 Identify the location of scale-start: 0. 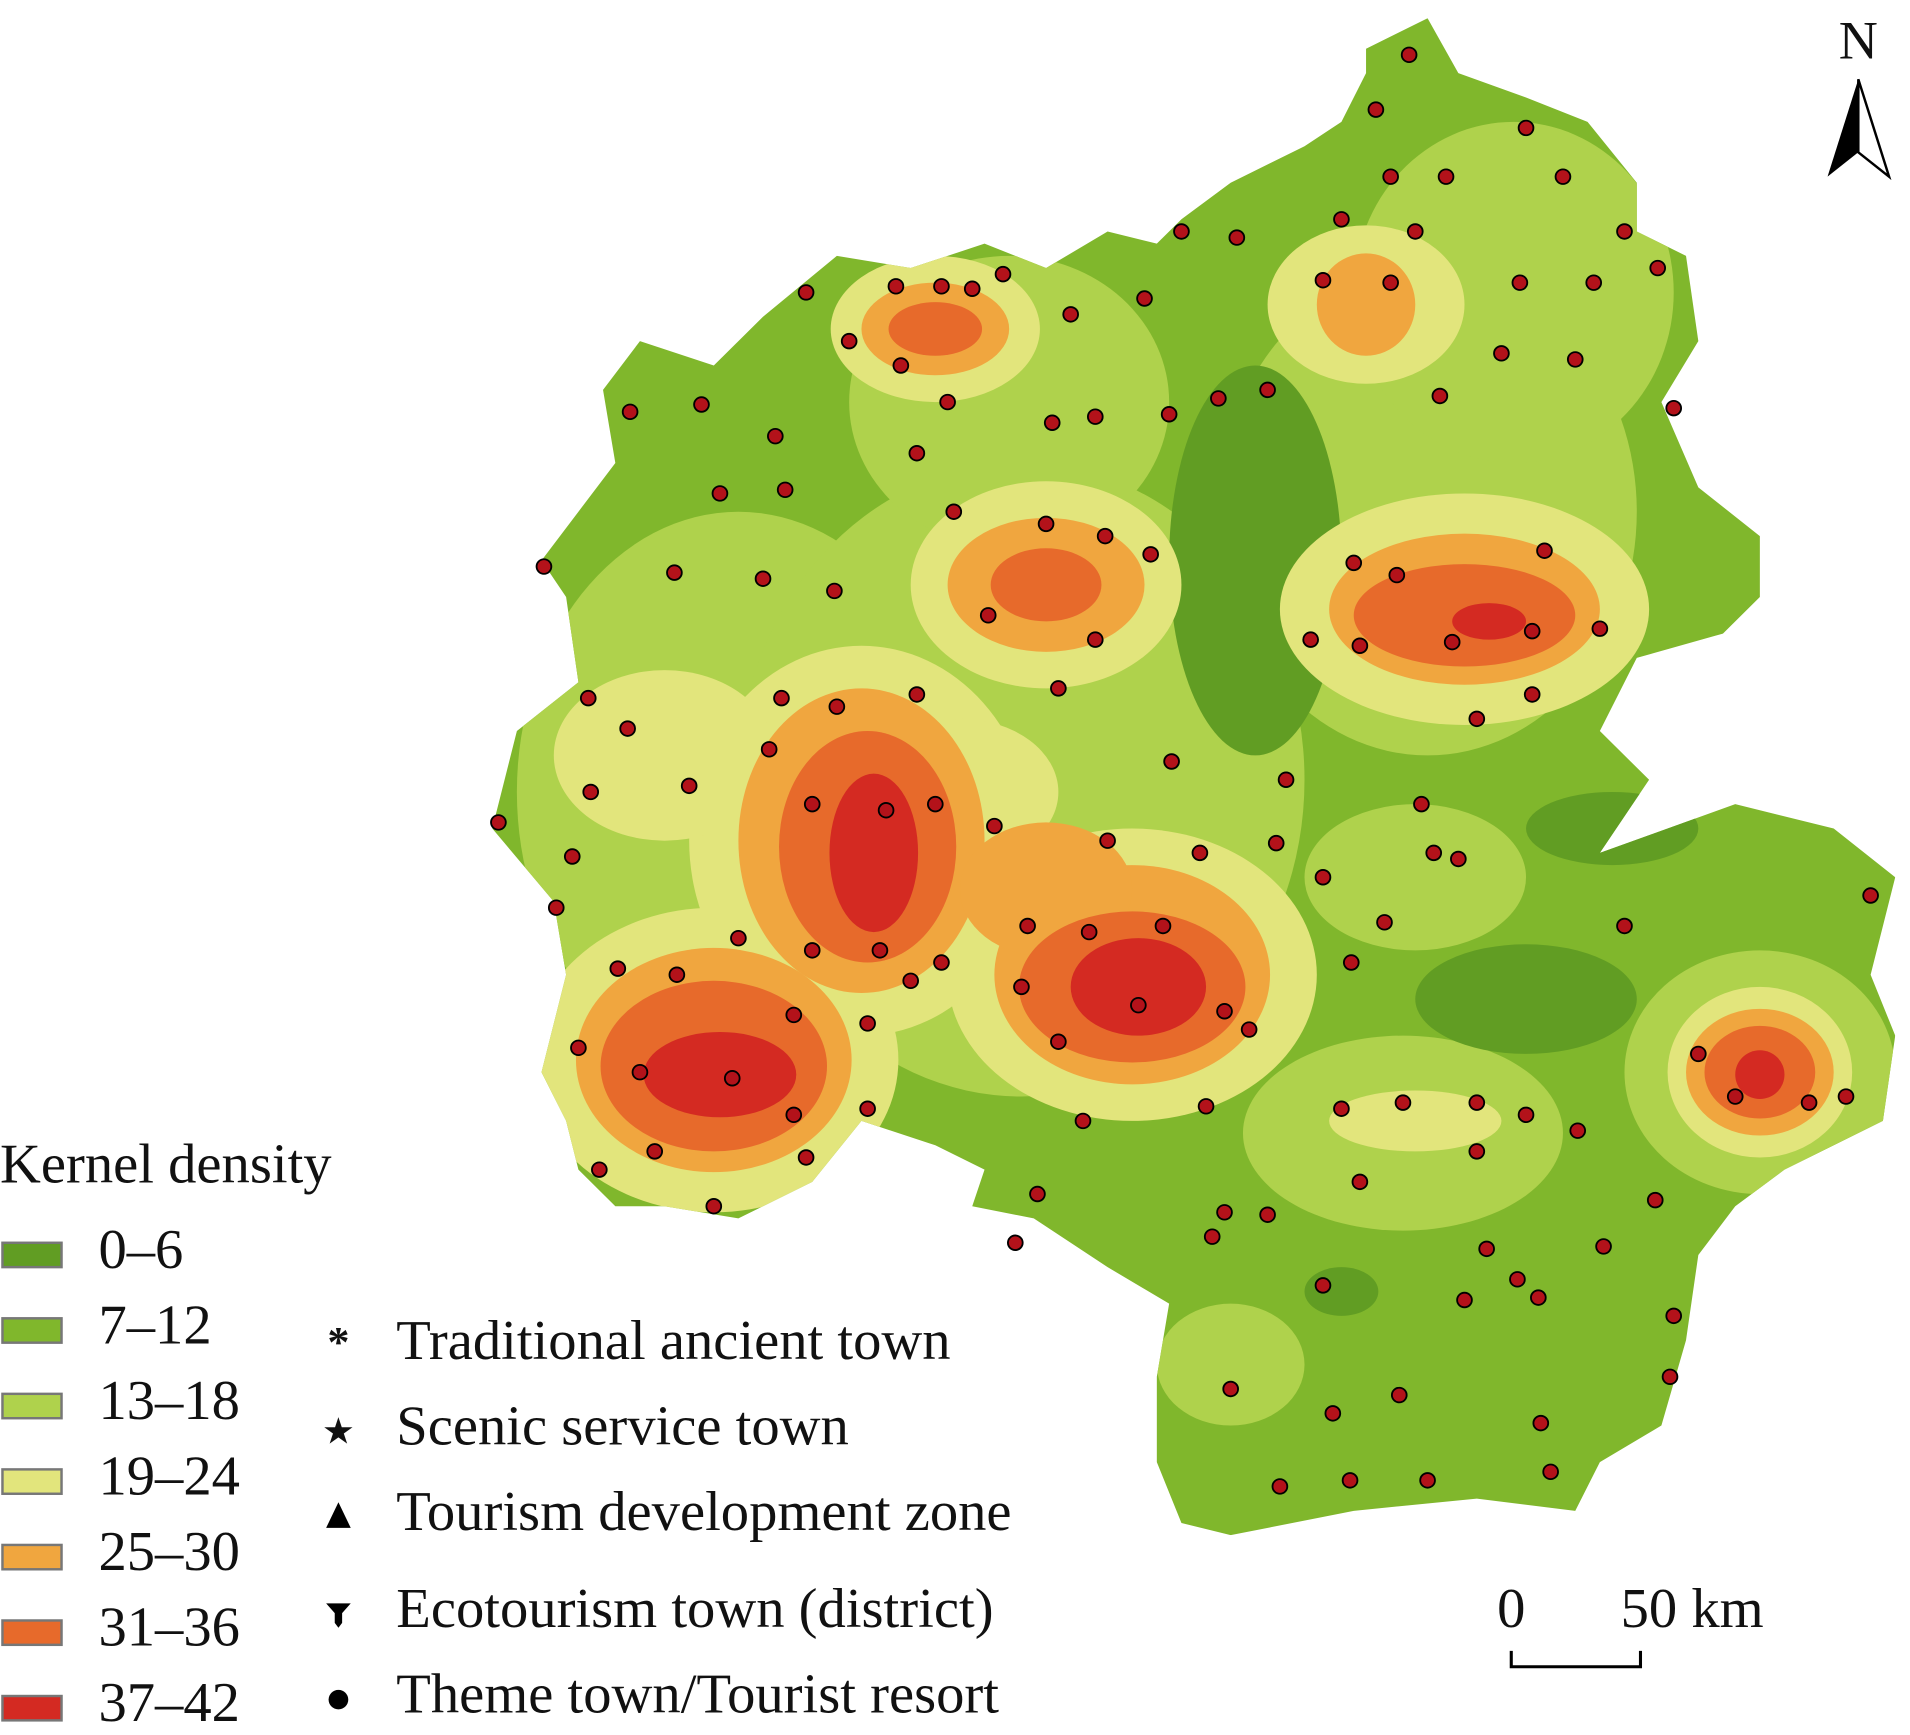
(1511, 1609).